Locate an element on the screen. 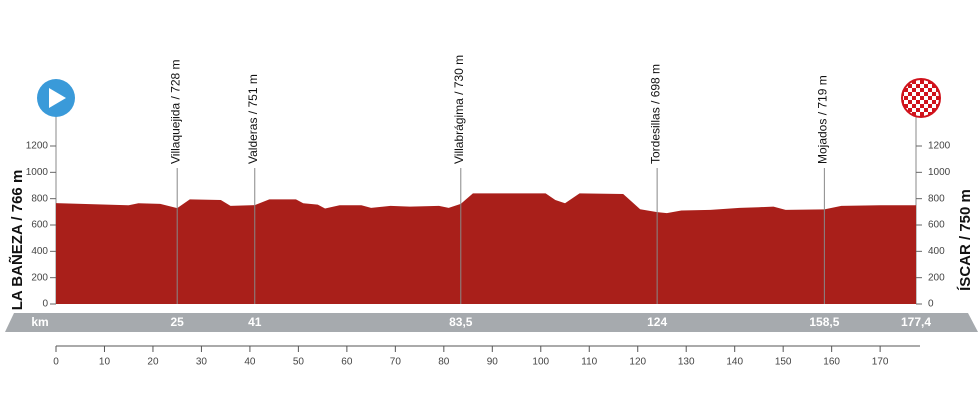 Image resolution: width=980 pixels, height=400 pixels. x-tick-label: 10 is located at coordinates (105, 362).